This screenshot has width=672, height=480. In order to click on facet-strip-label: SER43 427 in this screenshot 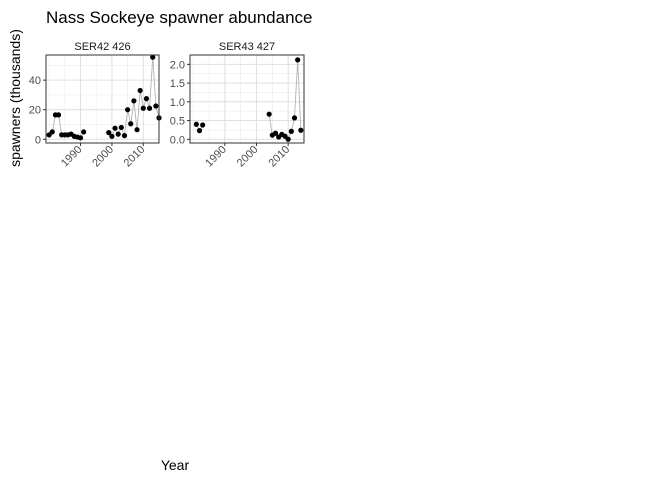, I will do `click(247, 47)`.